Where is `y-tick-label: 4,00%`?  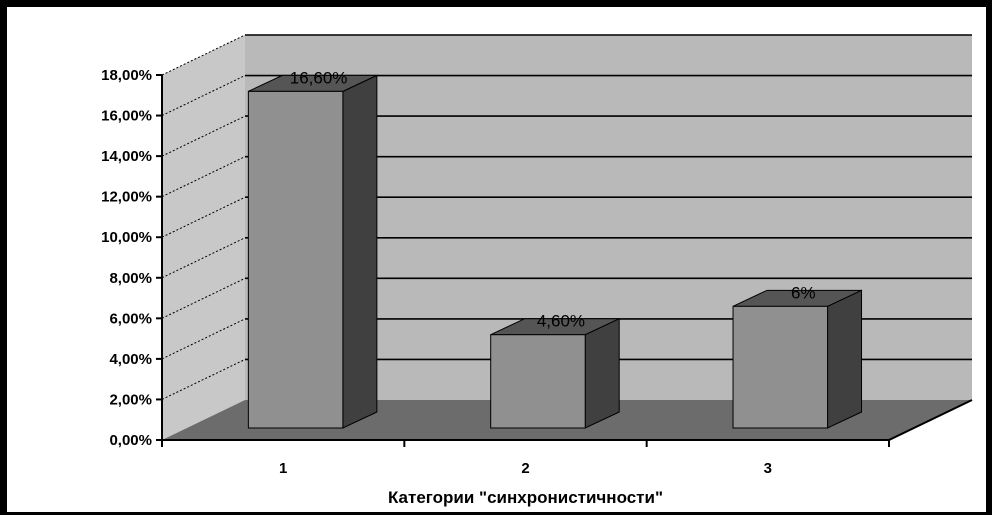
y-tick-label: 4,00% is located at coordinates (130, 359).